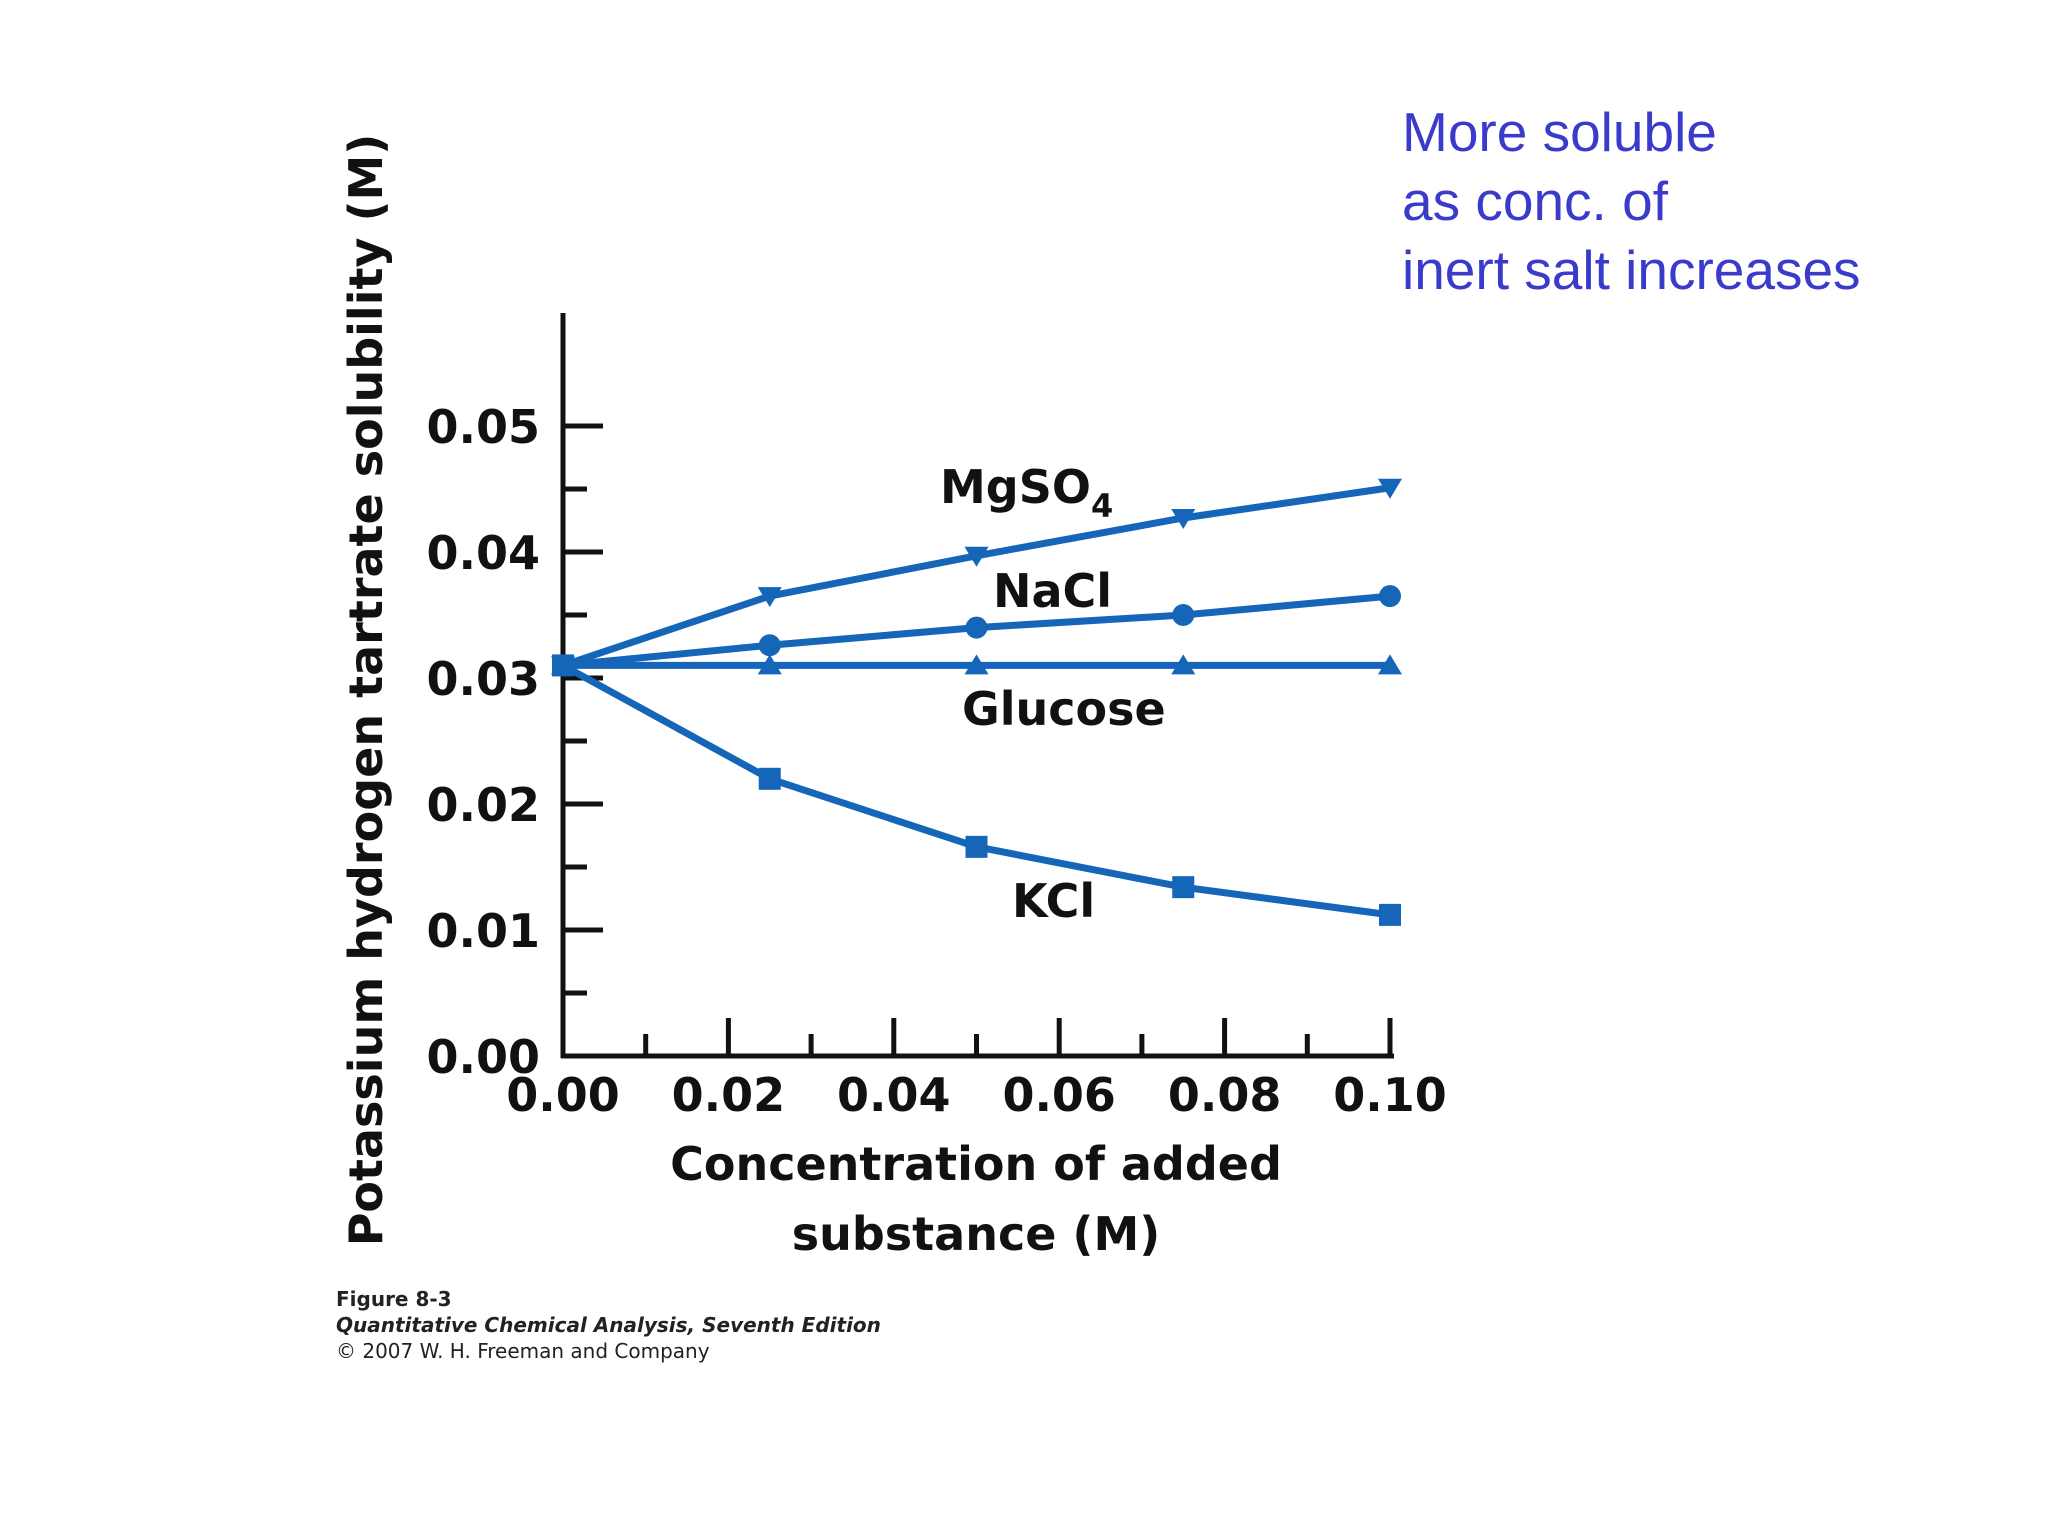 The width and height of the screenshot is (2048, 1536). I want to click on annotation-line-3: inert salt increases, so click(1631, 270).